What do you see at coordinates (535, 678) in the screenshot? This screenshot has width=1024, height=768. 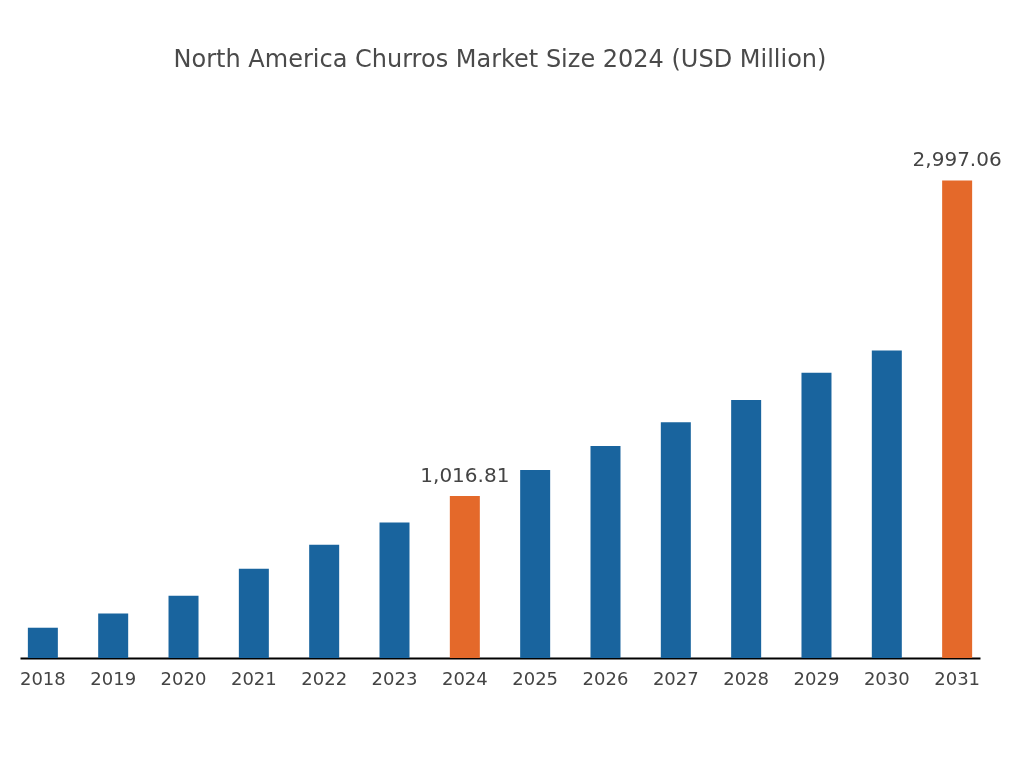 I see `x-tick-label: 2025` at bounding box center [535, 678].